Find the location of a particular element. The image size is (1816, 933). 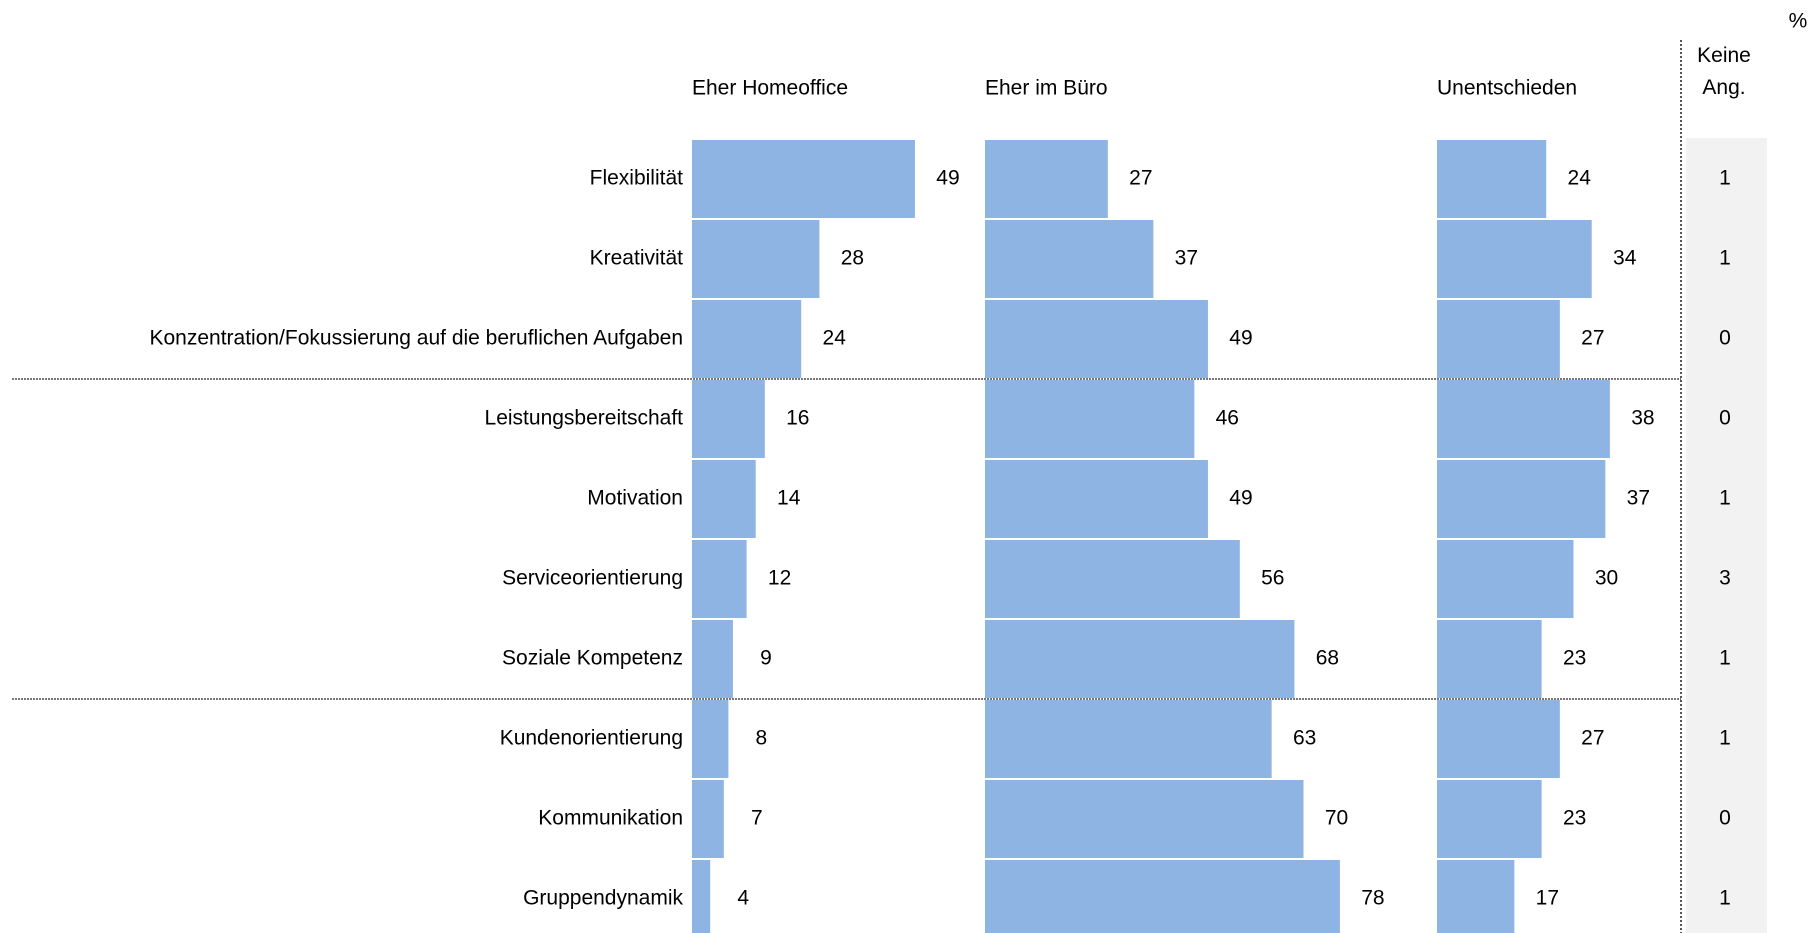

unit-label: % is located at coordinates (1798, 21).